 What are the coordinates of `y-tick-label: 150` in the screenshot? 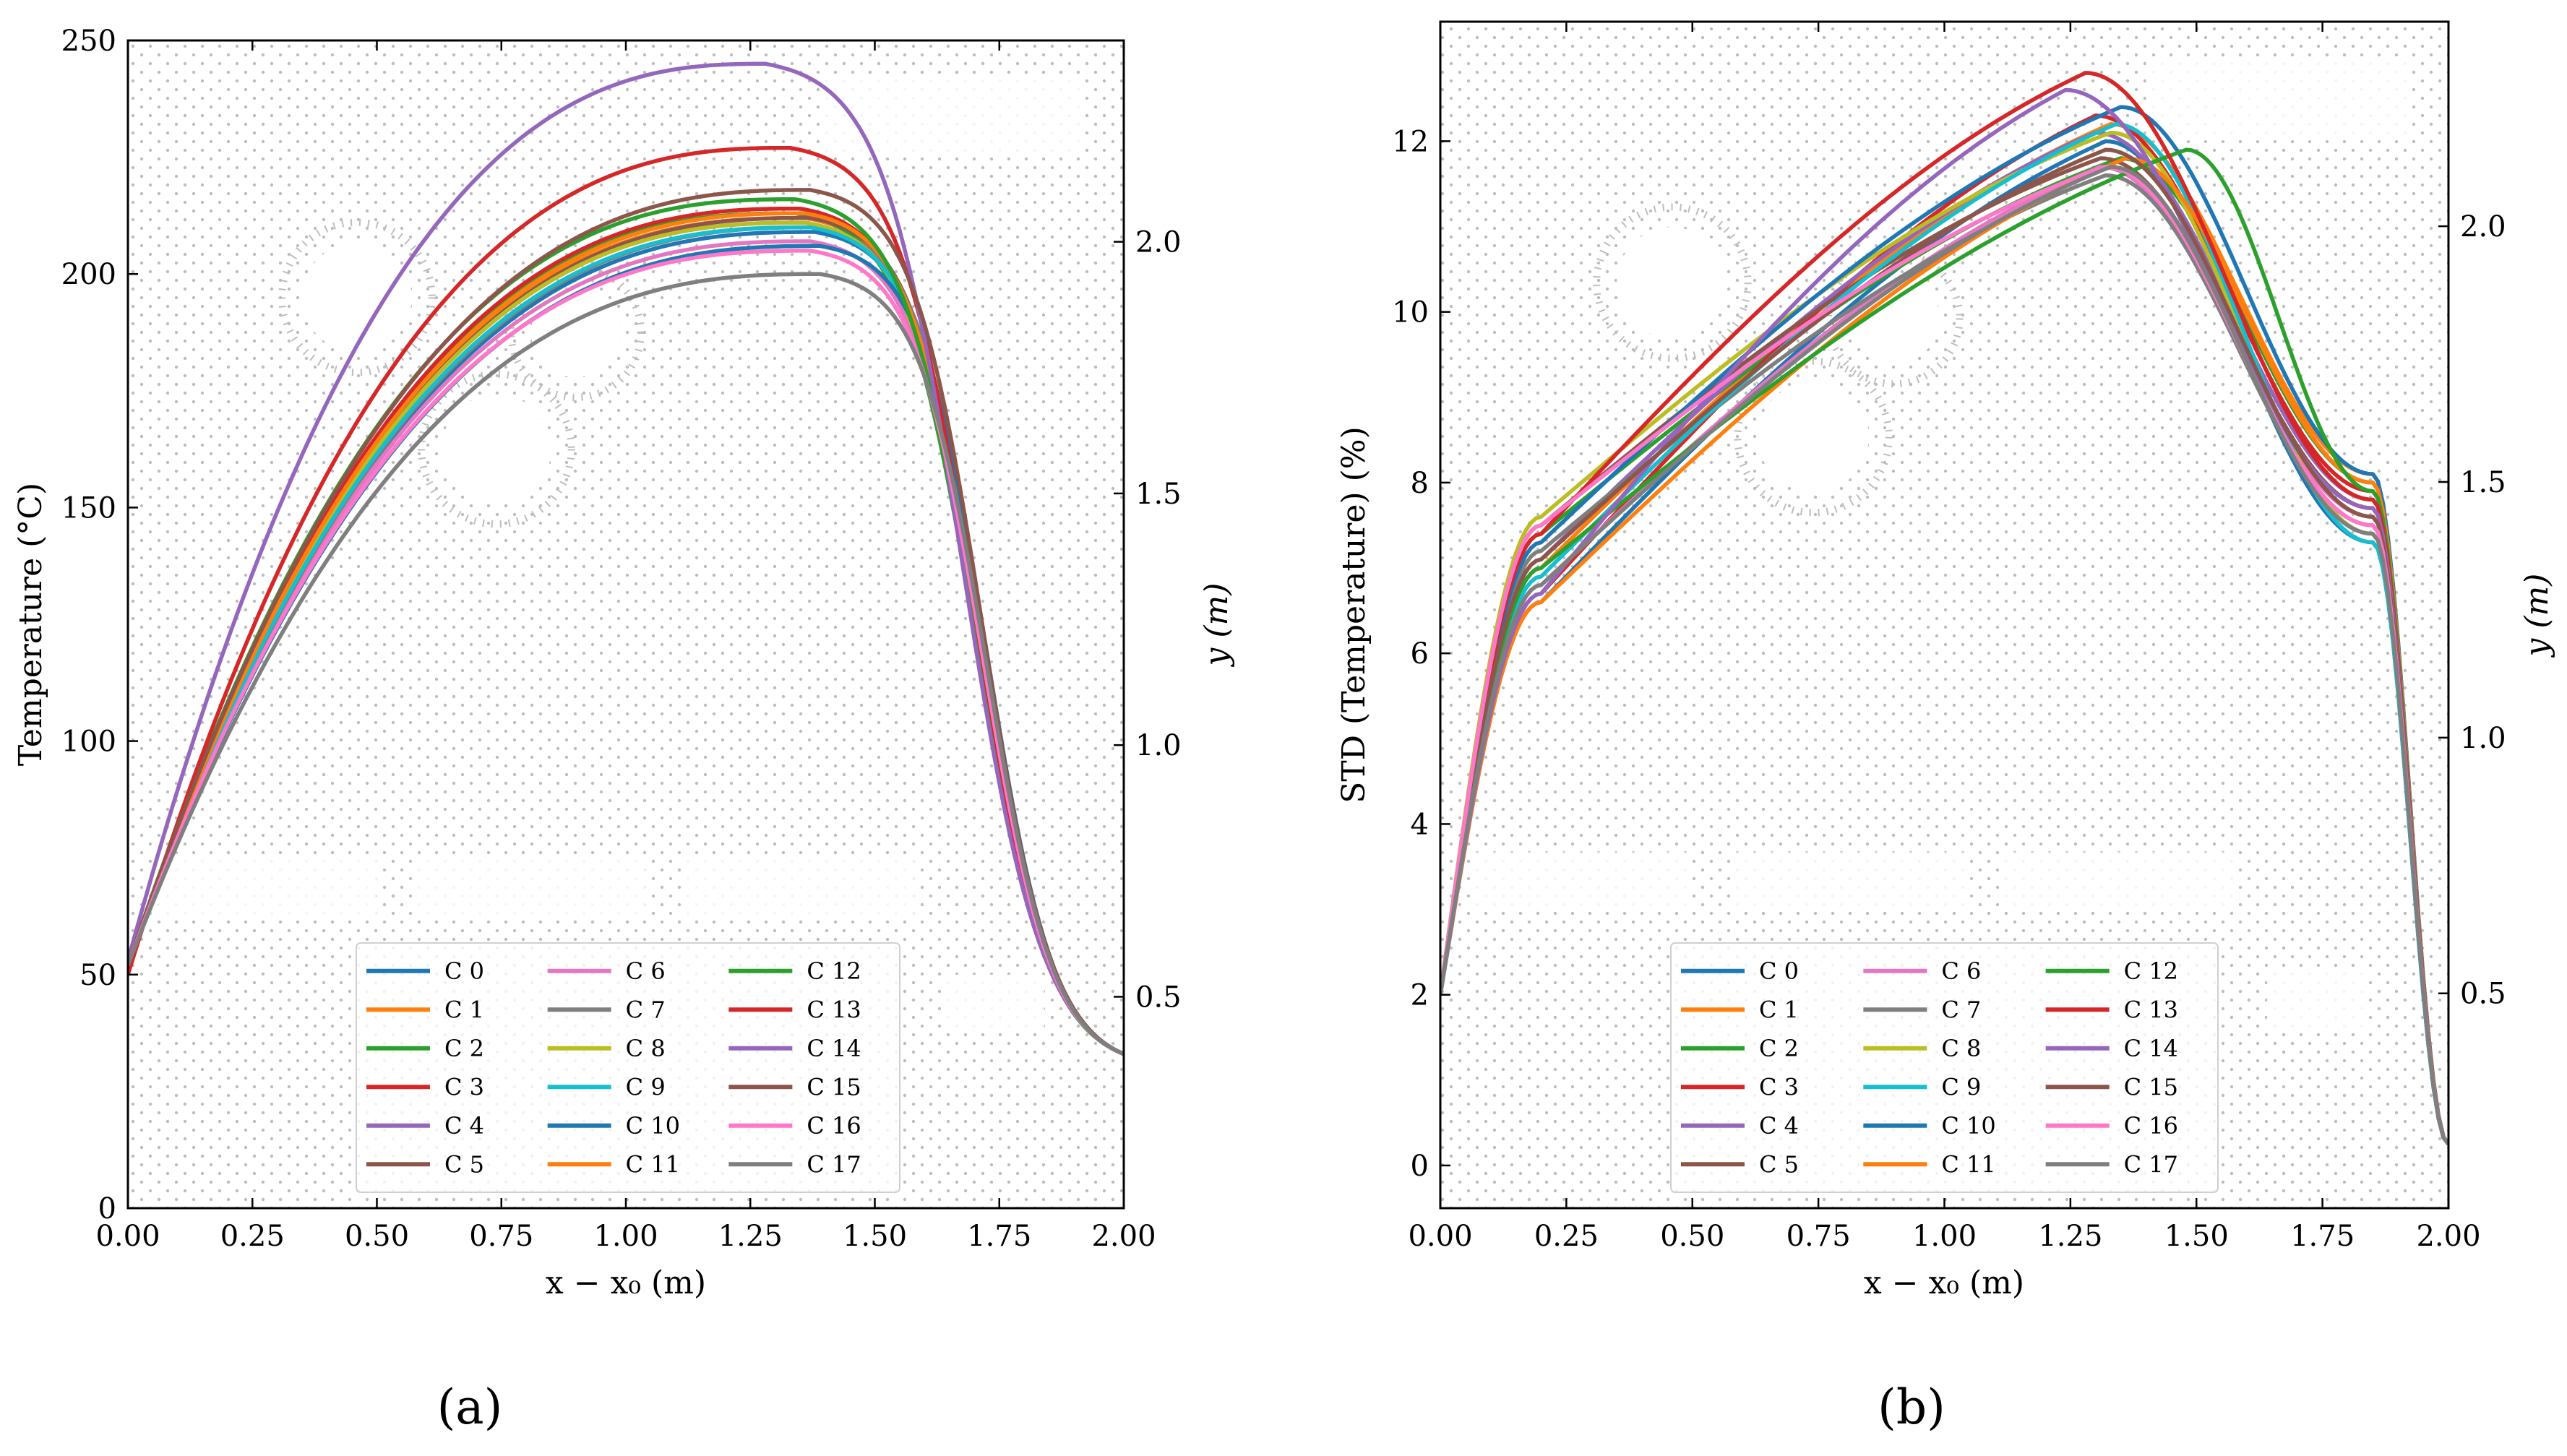 It's located at (89, 508).